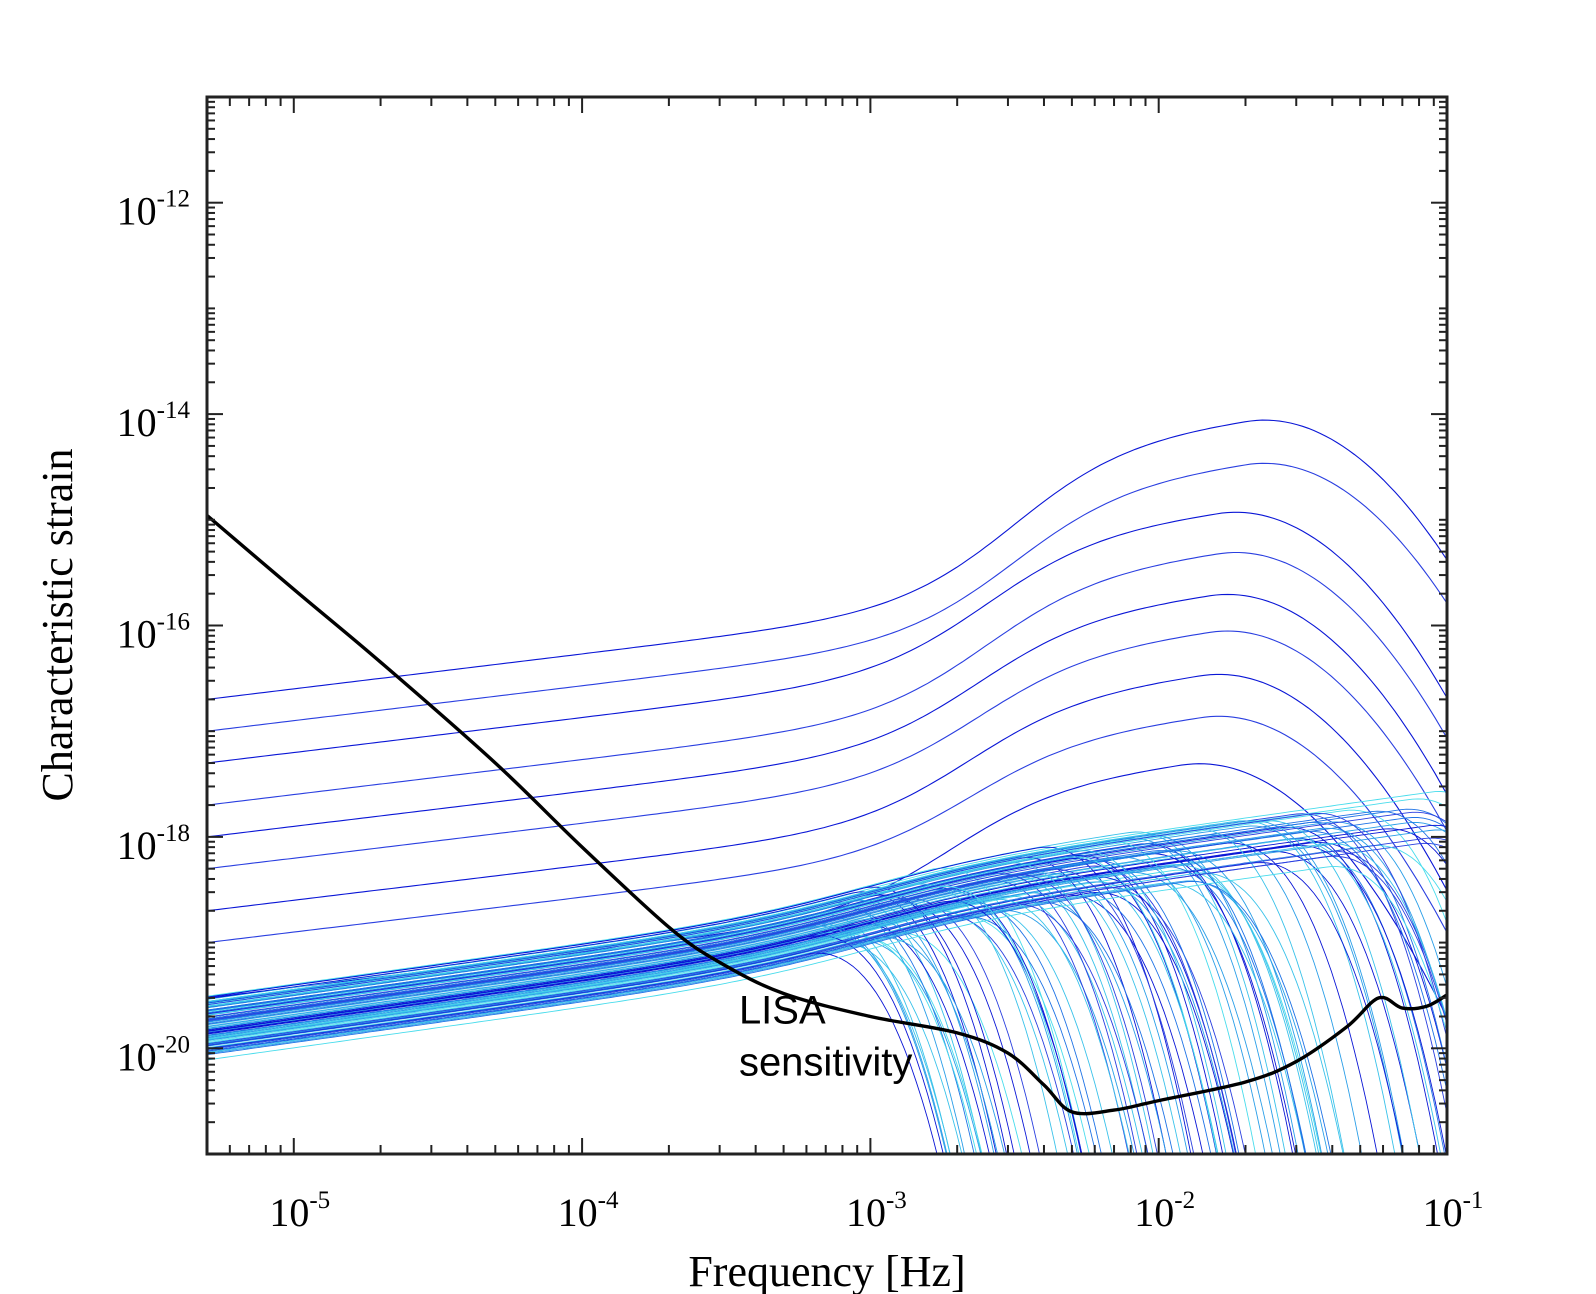 This screenshot has height=1294, width=1596. I want to click on y-axis-label: Characteristic strain, so click(57, 624).